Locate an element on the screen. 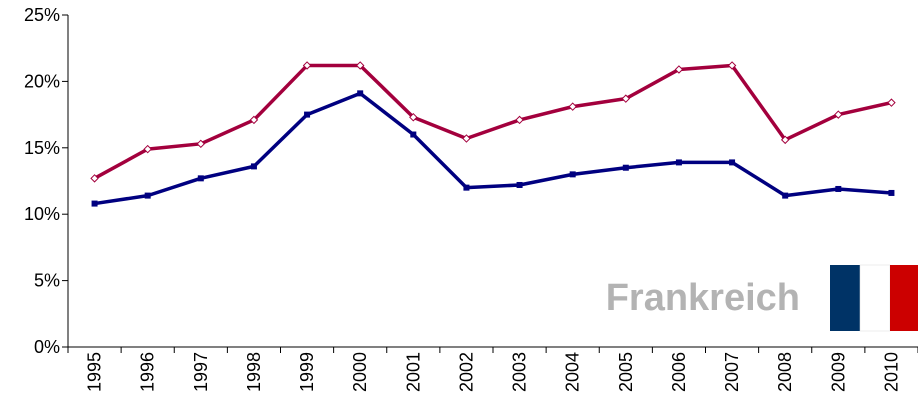  y-tick-label: 0% is located at coordinates (47, 347).